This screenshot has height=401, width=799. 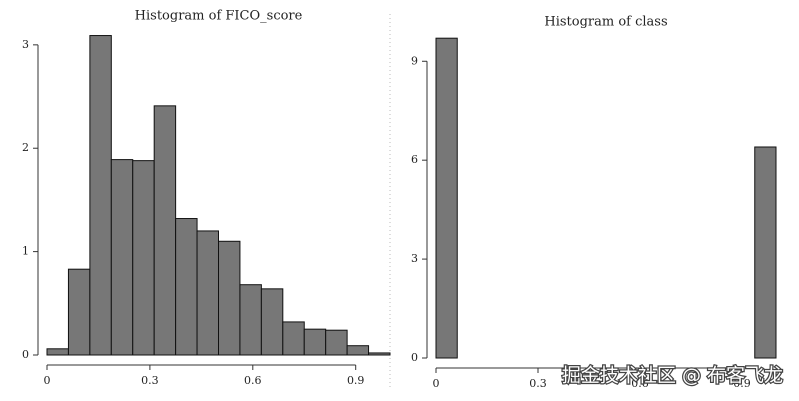 I want to click on chart-title: Histogram of class, so click(x=605, y=22).